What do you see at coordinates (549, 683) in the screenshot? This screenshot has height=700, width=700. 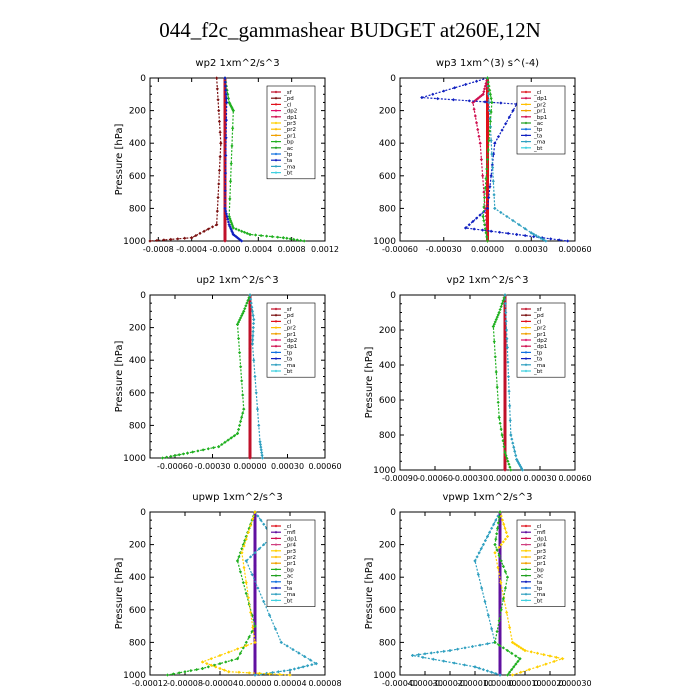 I see `x-tick-label: 0.00020` at bounding box center [549, 683].